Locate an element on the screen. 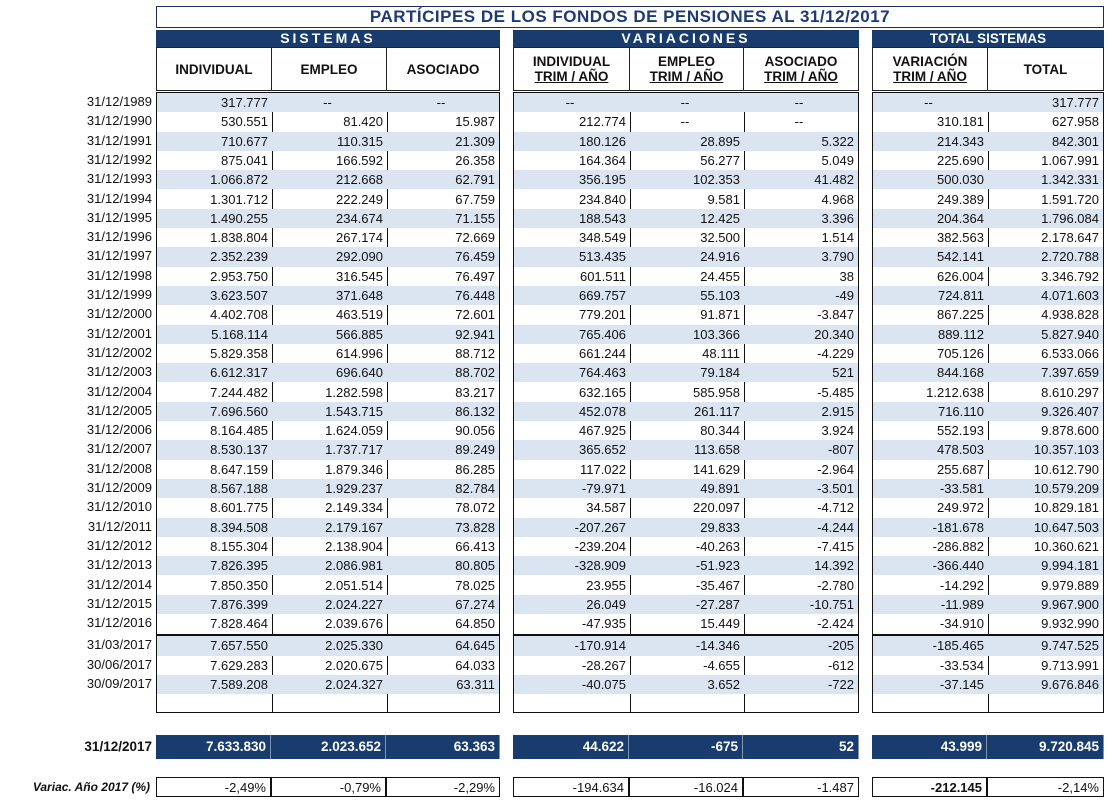 The image size is (1107, 807). col-header-empleo: EMPLEO is located at coordinates (329, 69).